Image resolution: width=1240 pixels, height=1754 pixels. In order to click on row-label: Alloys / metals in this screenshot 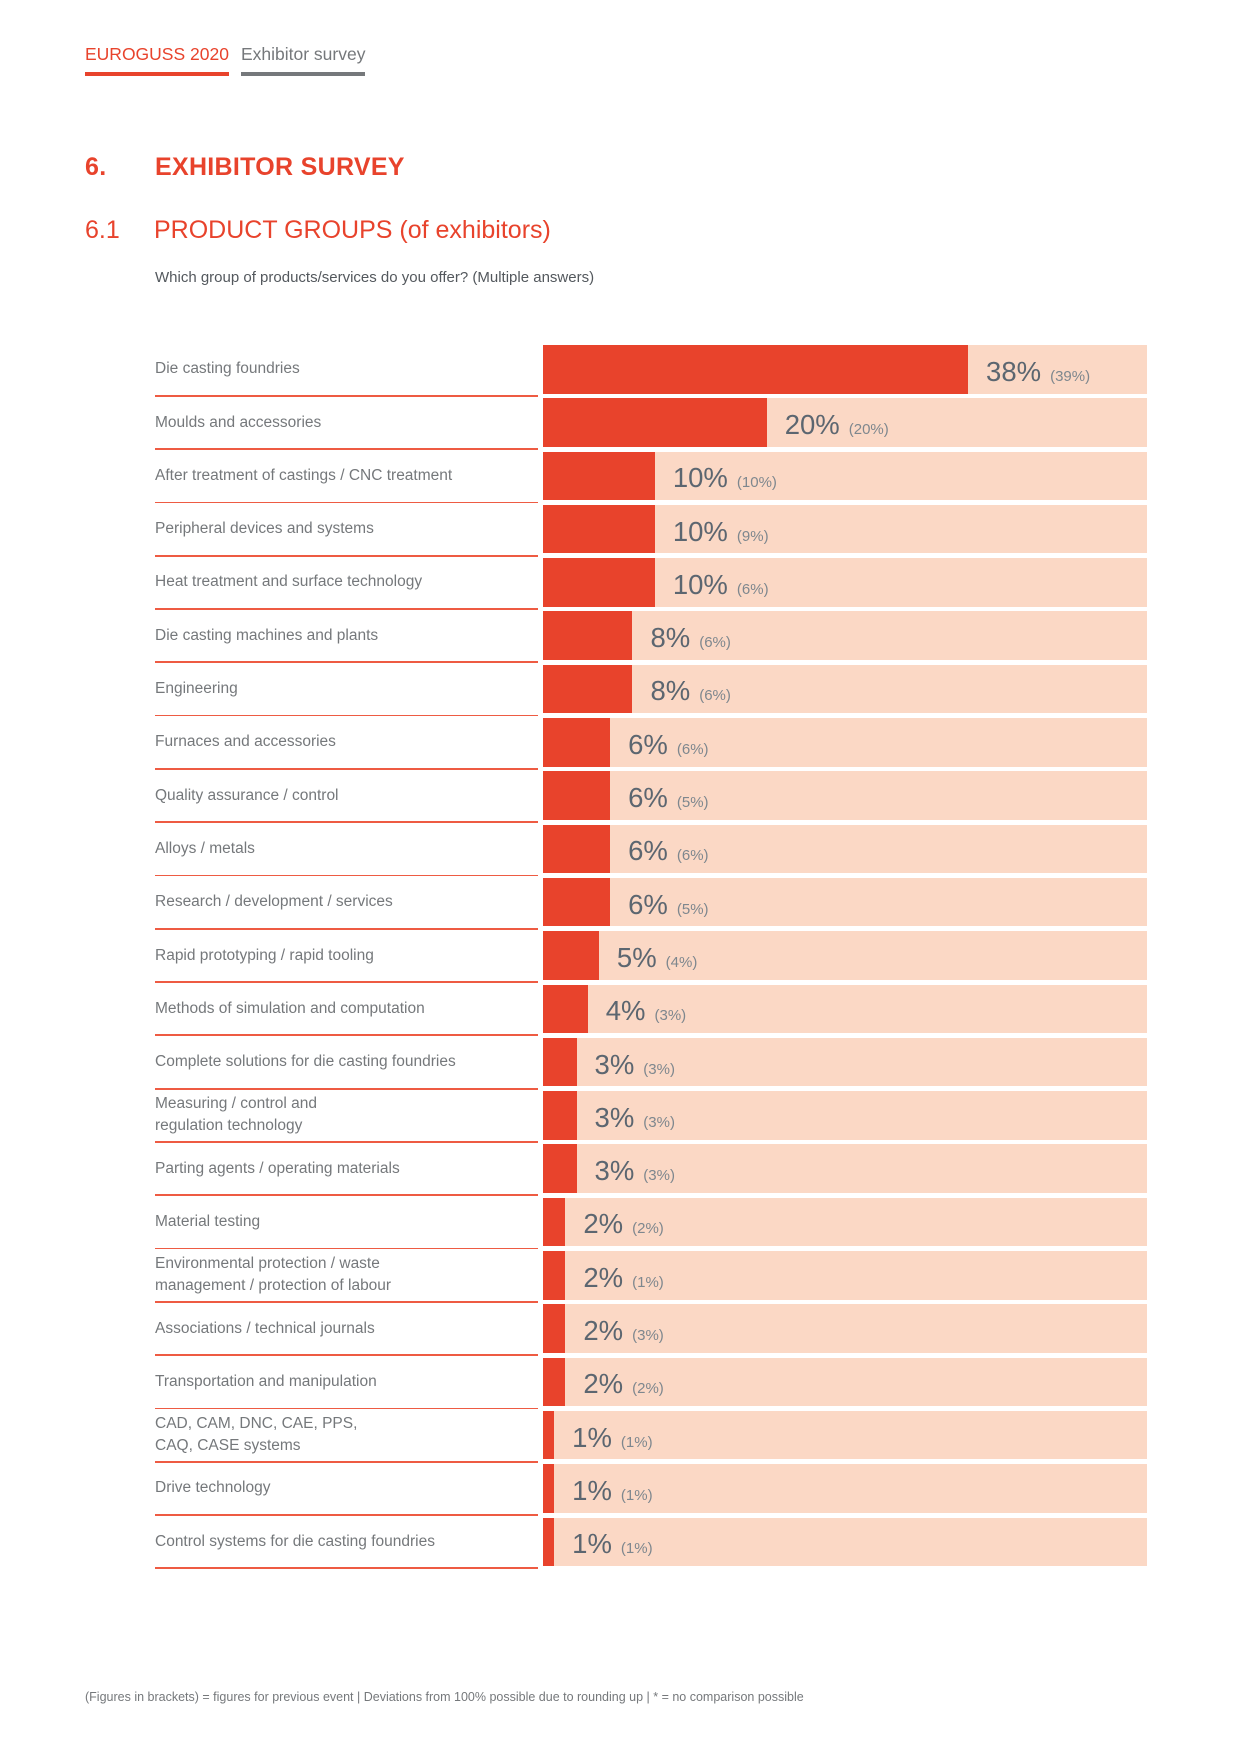, I will do `click(205, 848)`.